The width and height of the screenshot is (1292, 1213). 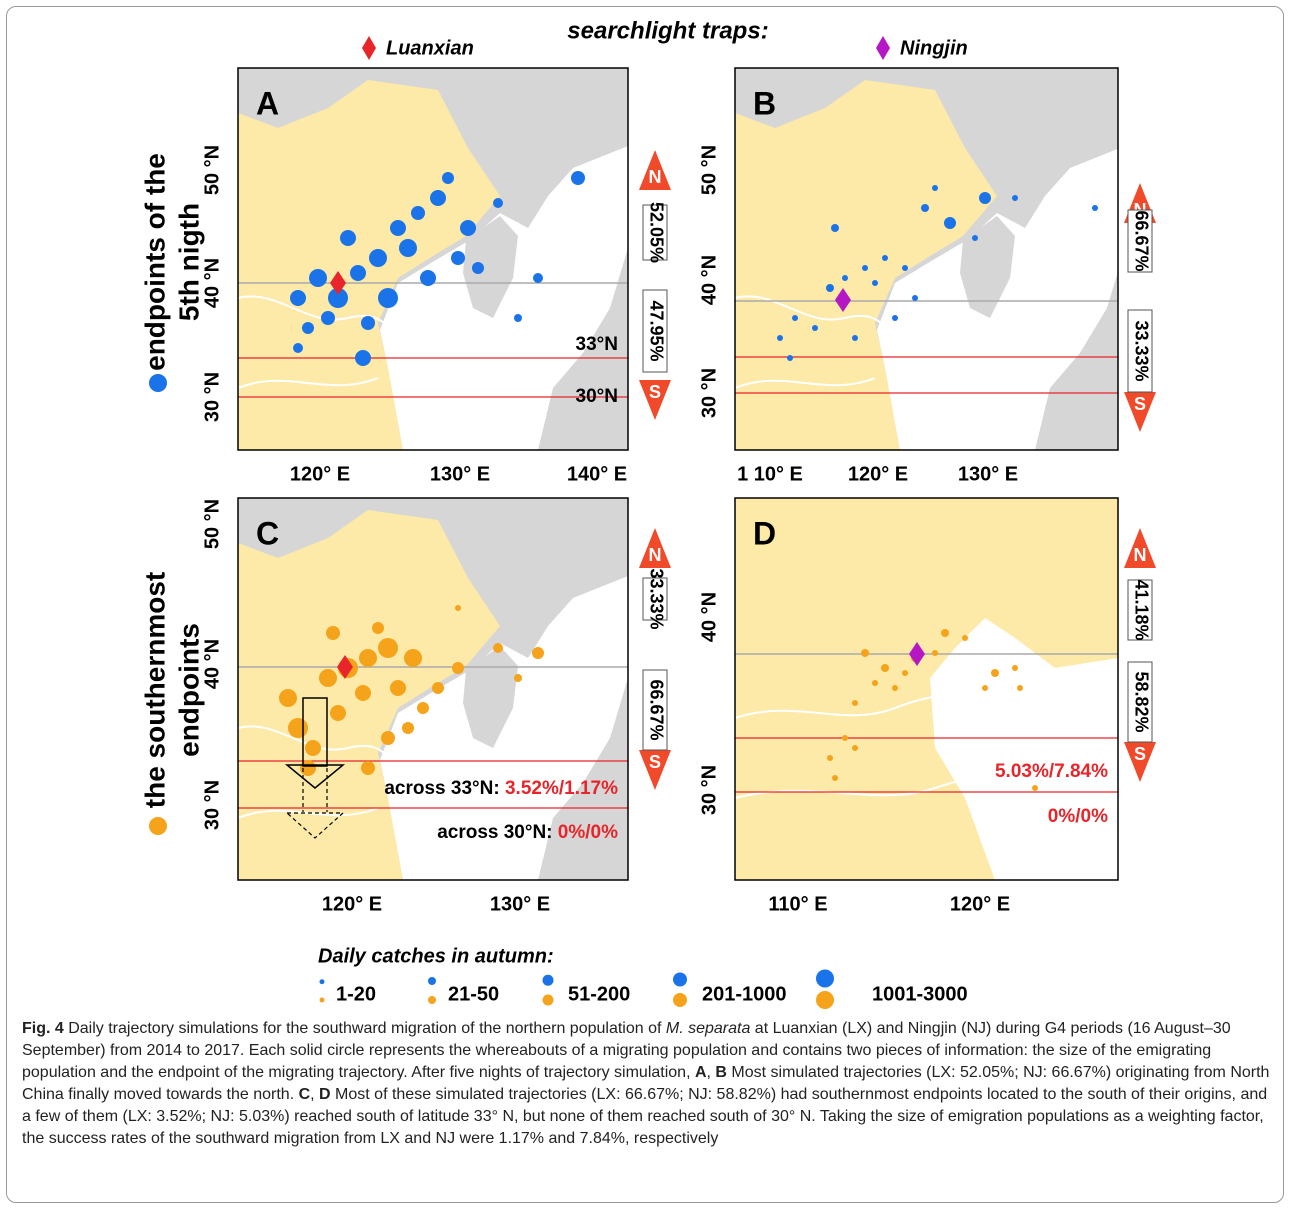 What do you see at coordinates (520, 904) in the screenshot?
I see `x-tick-label: 130° E` at bounding box center [520, 904].